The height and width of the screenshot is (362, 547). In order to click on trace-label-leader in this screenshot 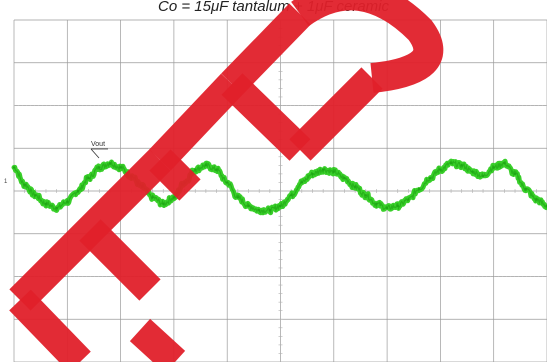, I will do `click(95, 153)`.